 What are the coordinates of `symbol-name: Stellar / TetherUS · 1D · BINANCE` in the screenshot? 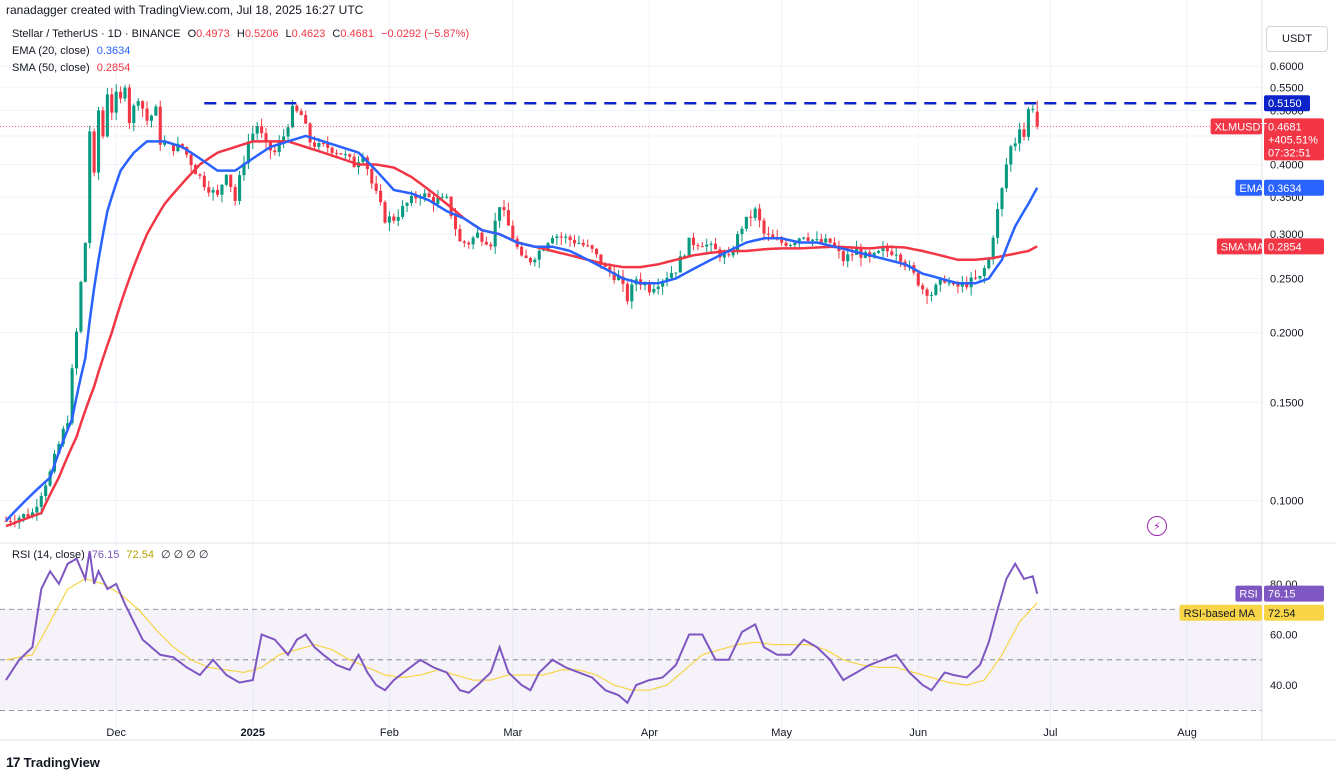 It's located at (96, 34).